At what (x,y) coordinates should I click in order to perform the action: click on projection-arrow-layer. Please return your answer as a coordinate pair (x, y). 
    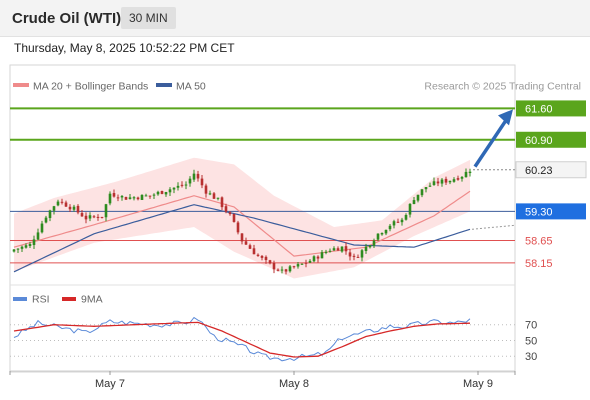
    Looking at the image, I should click on (493, 138).